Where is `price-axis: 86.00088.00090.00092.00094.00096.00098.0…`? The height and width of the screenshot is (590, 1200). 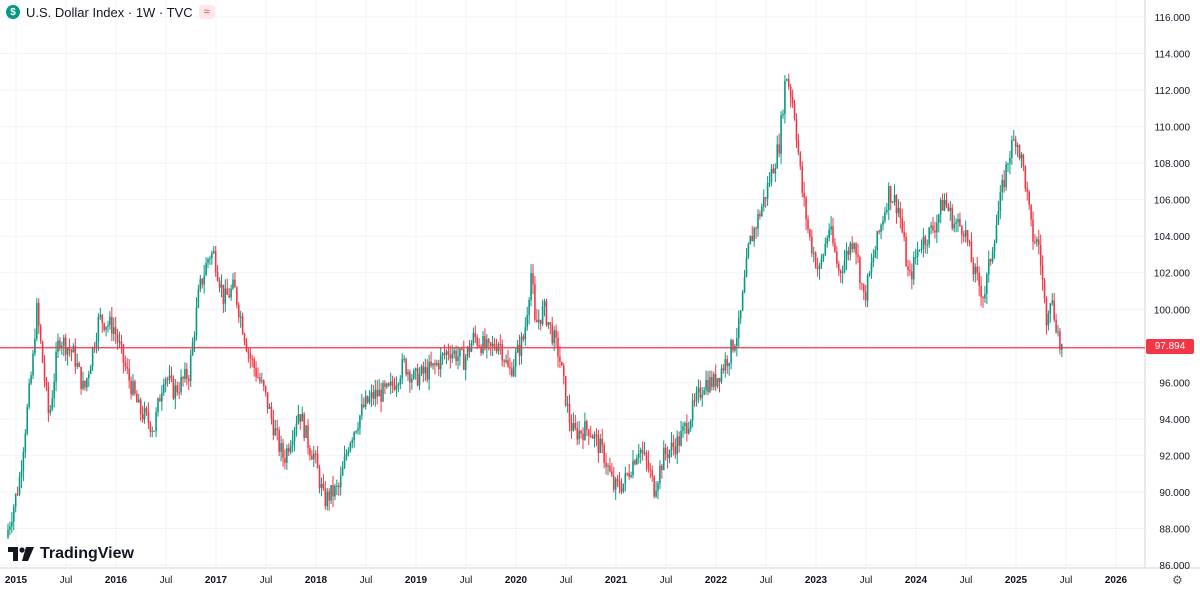
price-axis: 86.00088.00090.00092.00094.00096.00098.0… is located at coordinates (1172, 292).